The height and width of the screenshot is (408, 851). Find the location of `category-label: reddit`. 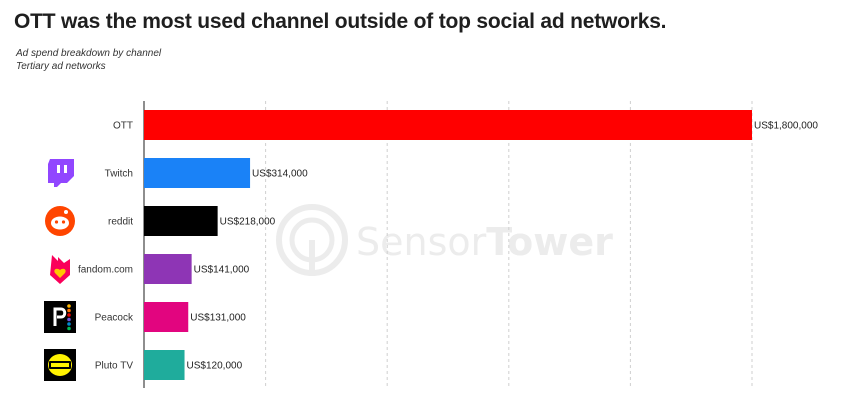

category-label: reddit is located at coordinates (120, 222).